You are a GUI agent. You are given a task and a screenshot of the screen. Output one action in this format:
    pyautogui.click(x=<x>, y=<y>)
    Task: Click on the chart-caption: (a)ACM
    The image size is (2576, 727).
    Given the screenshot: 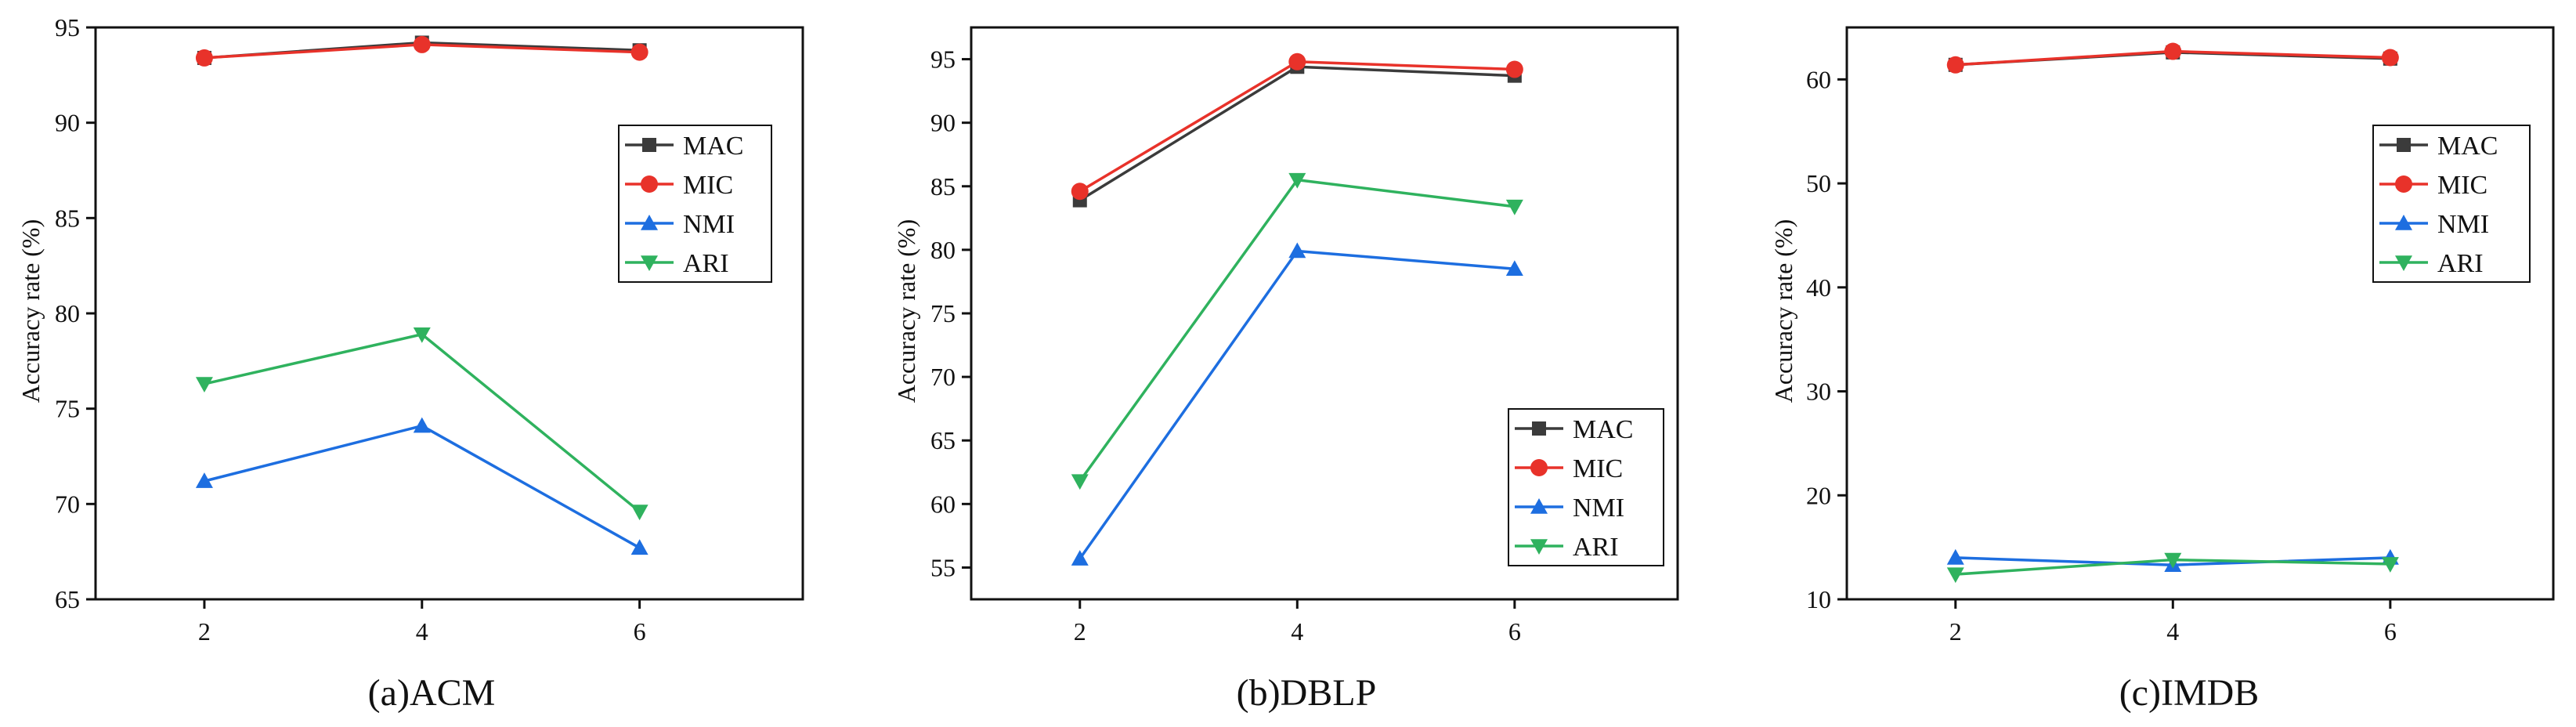 What is the action you would take?
    pyautogui.click(x=432, y=693)
    